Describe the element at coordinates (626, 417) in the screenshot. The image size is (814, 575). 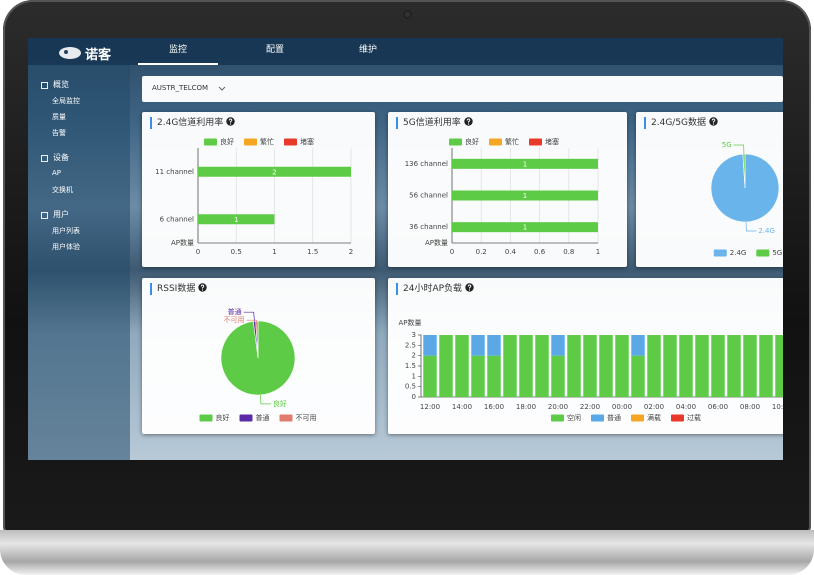
I see `legend: 空闲 普通 满载 过载` at that location.